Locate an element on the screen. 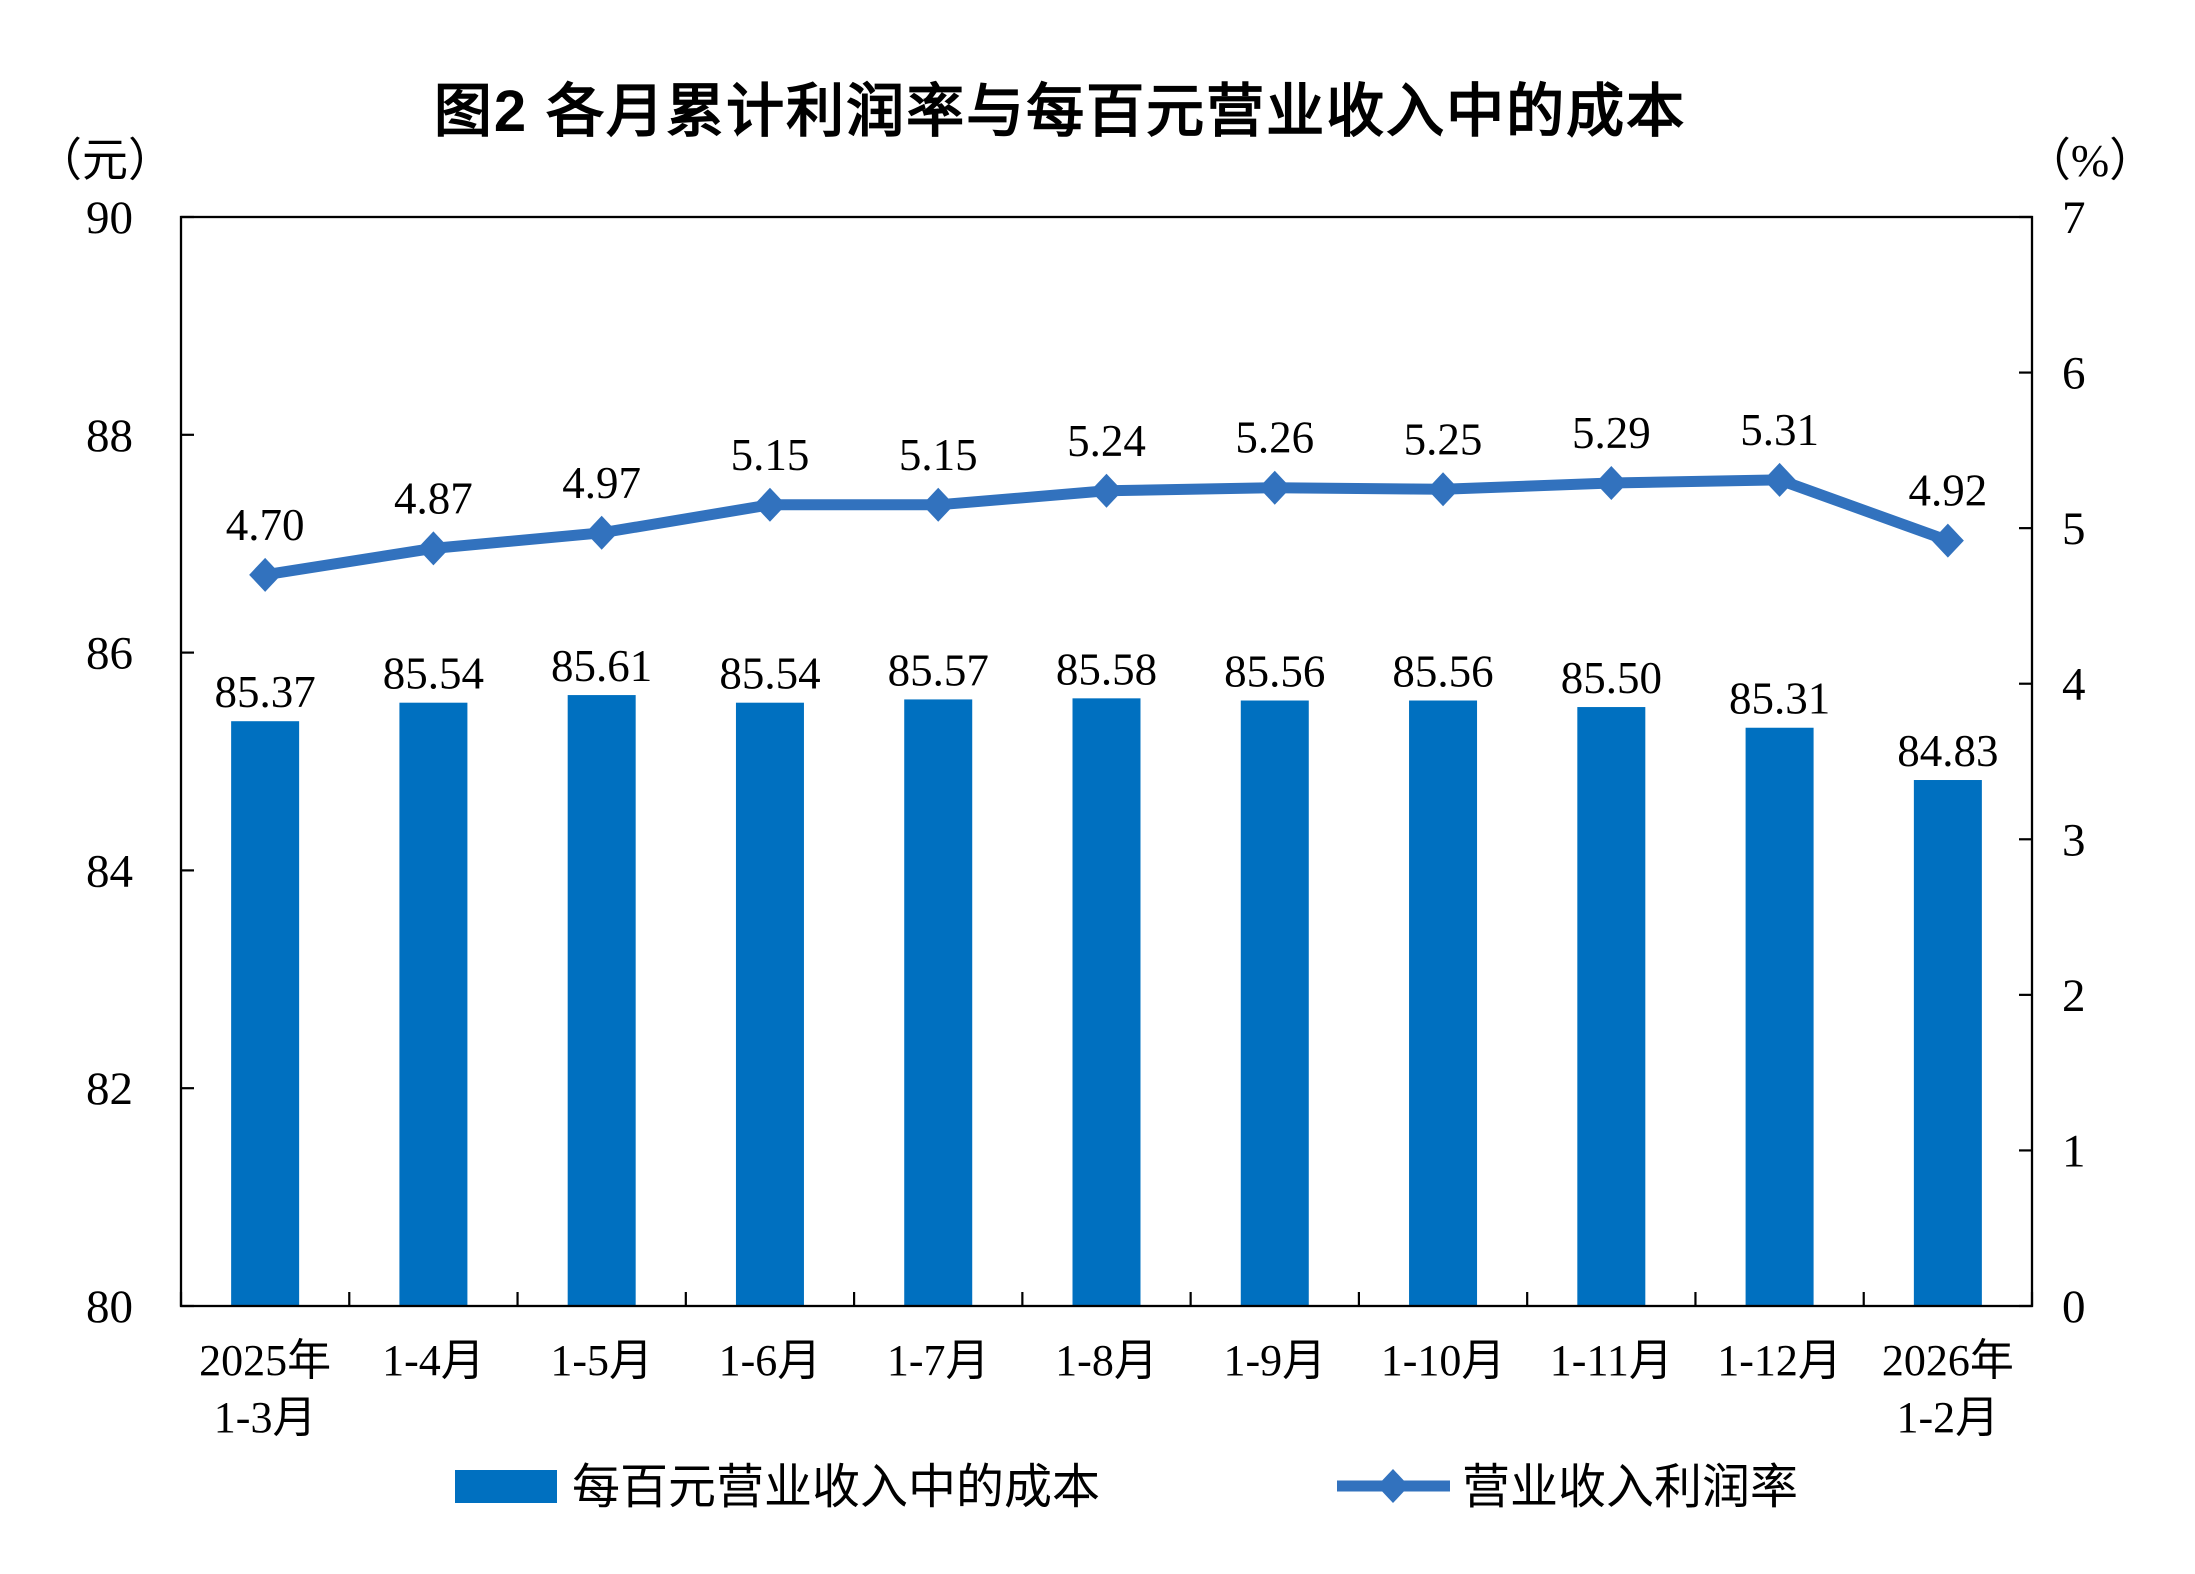 The width and height of the screenshot is (2195, 1574). x-axis-label: 1-10月 is located at coordinates (1443, 1360).